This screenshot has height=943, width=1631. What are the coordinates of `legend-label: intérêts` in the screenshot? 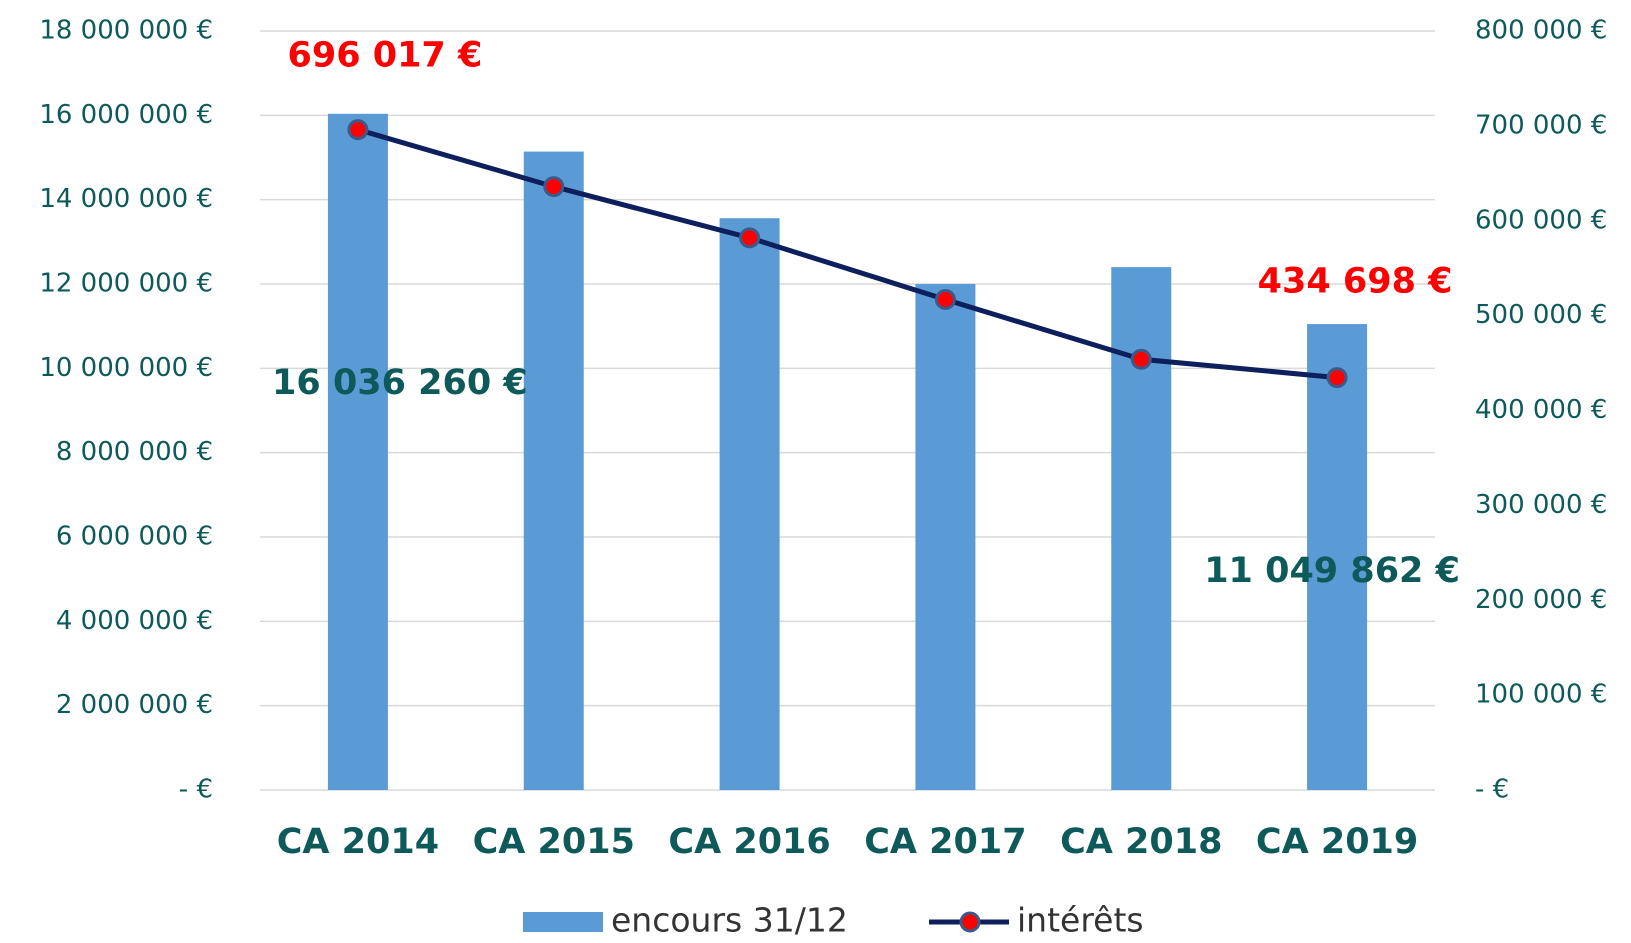 It's located at (1080, 920).